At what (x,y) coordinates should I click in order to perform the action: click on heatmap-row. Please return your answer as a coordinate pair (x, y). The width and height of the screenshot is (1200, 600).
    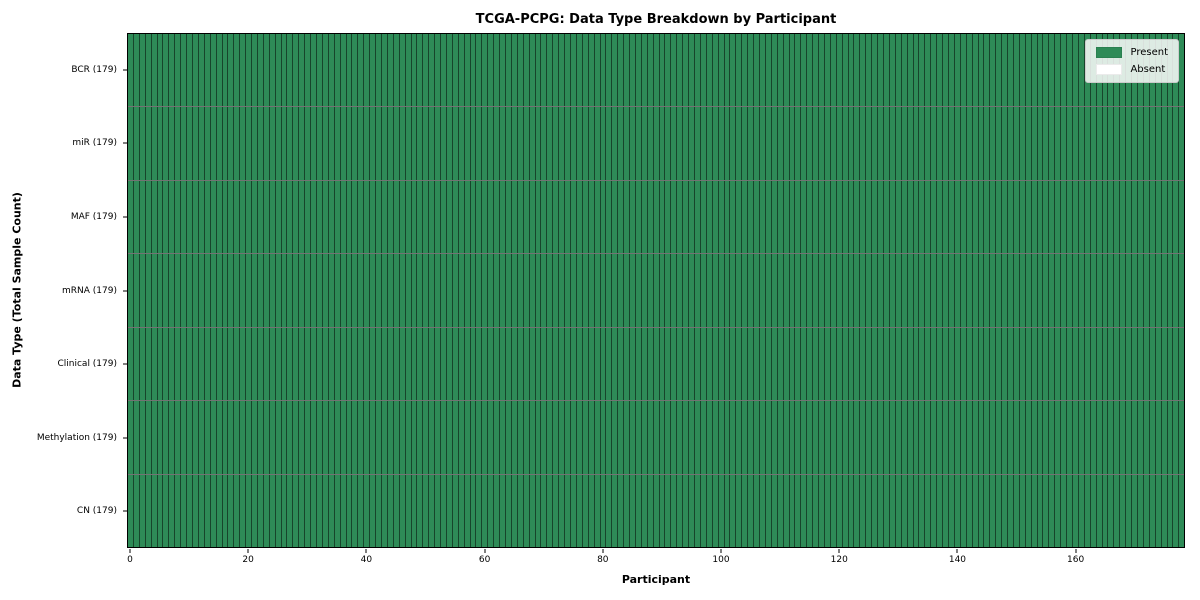
    Looking at the image, I should click on (656, 291).